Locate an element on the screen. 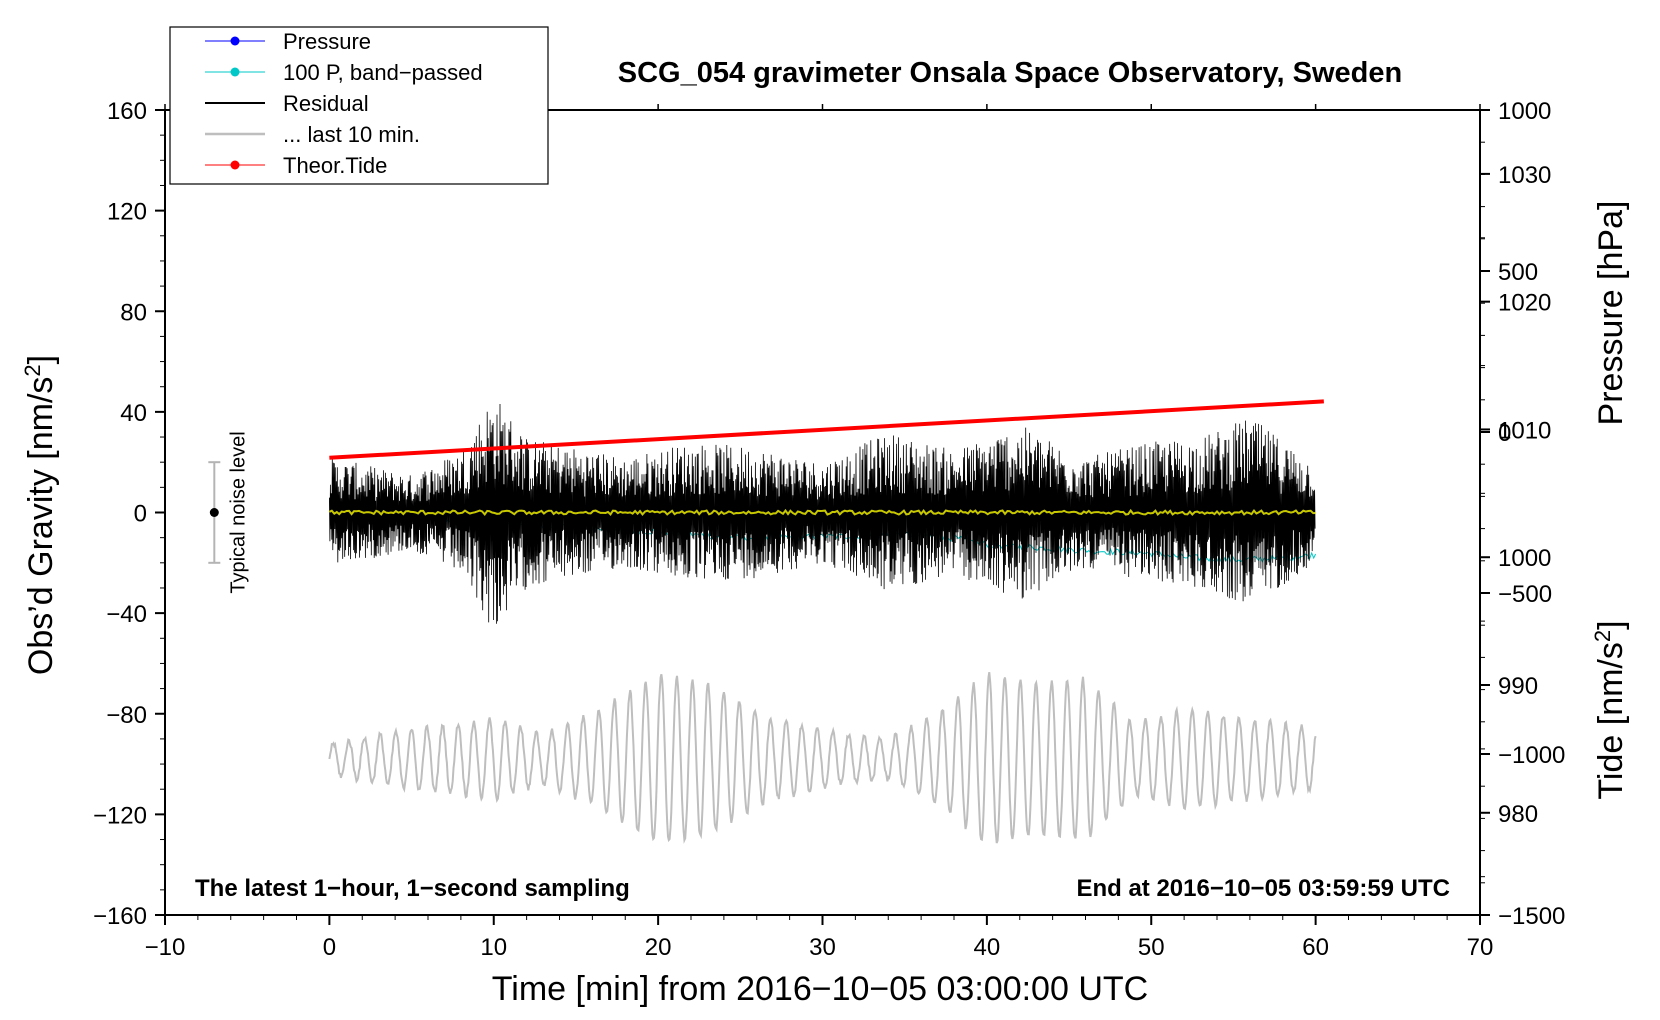 Image resolution: width=1660 pixels, height=1020 pixels. pressure-tick-label: 1020 is located at coordinates (1524, 303).